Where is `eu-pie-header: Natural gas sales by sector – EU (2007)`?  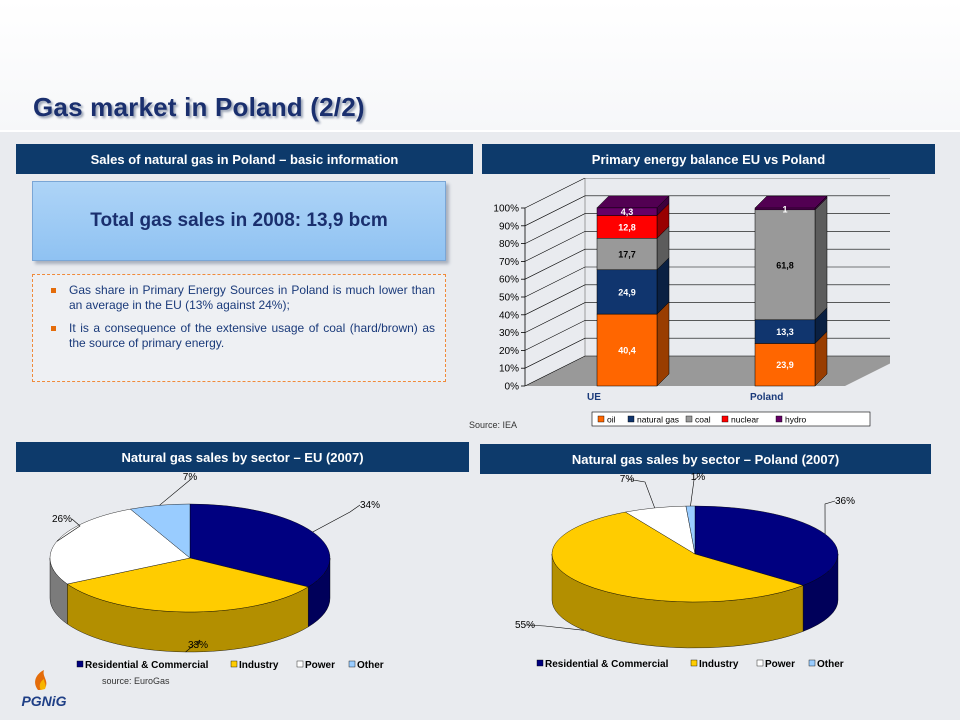 eu-pie-header: Natural gas sales by sector – EU (2007) is located at coordinates (242, 457).